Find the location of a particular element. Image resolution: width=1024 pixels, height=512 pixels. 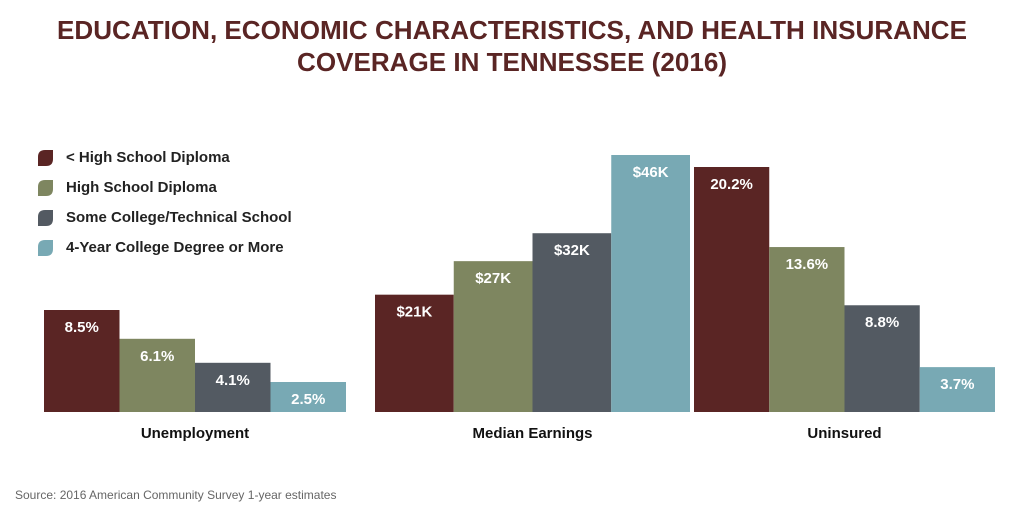

data-label: 2.5% is located at coordinates (308, 399).